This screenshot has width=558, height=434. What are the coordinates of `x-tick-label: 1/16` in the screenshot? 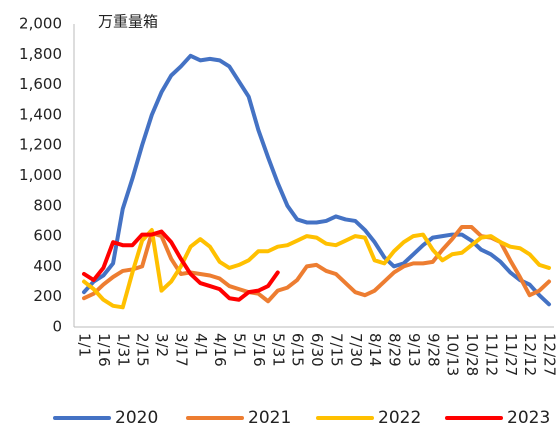 It's located at (104, 350).